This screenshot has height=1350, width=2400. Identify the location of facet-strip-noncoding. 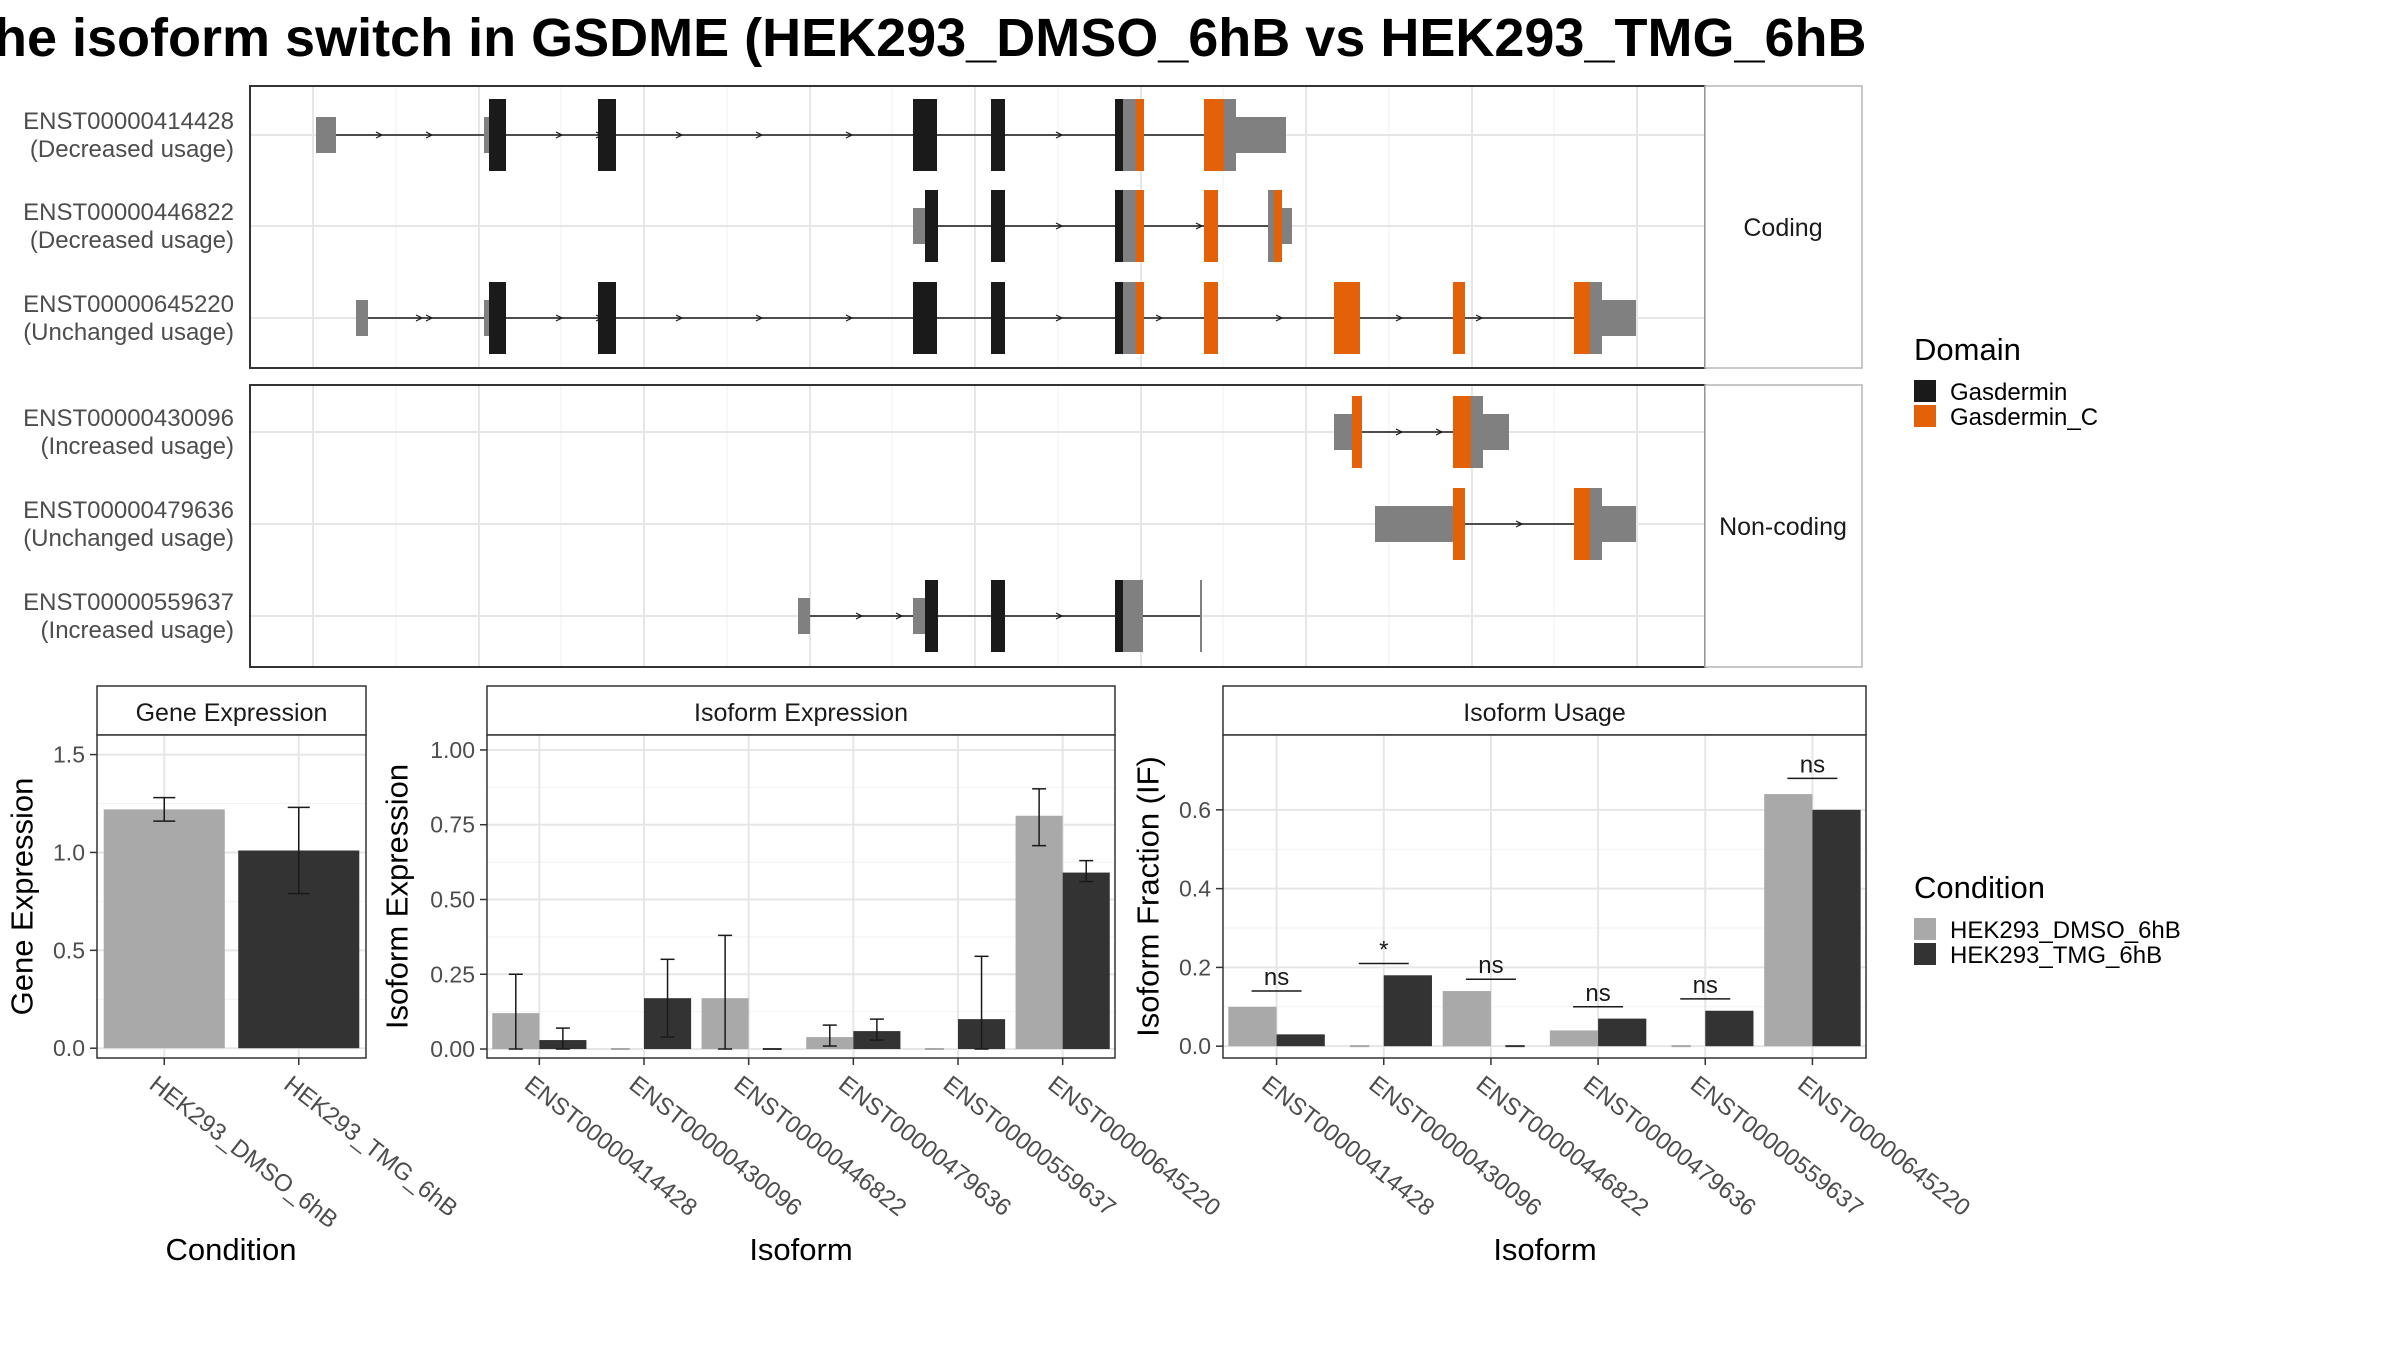
(1783, 526).